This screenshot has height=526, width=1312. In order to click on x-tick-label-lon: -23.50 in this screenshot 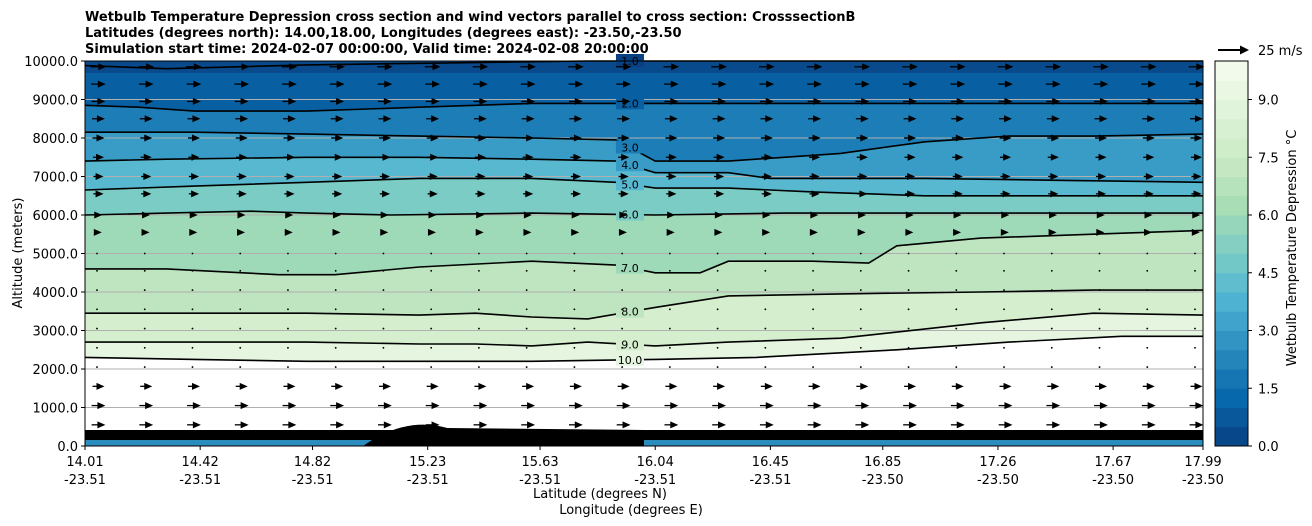, I will do `click(1113, 480)`.